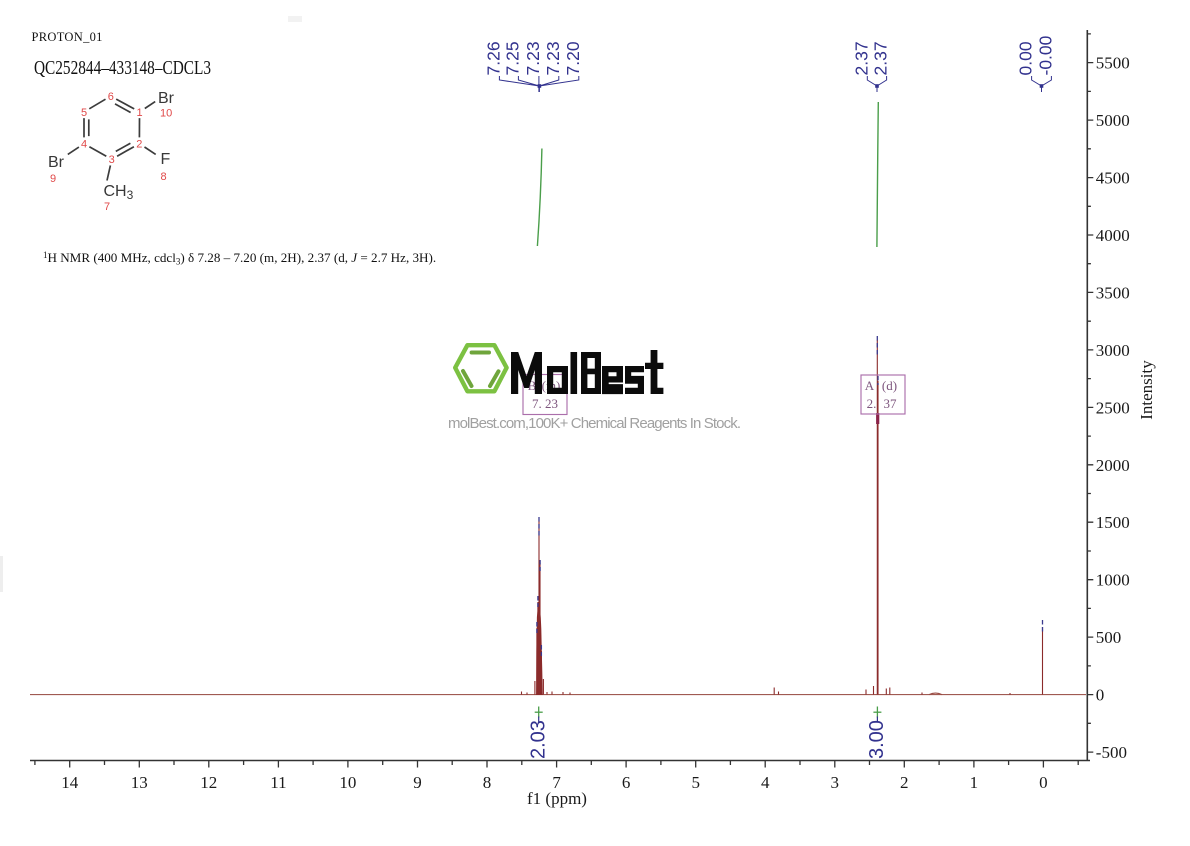 The height and width of the screenshot is (846, 1190). I want to click on svg-text: -500, so click(1111, 752).